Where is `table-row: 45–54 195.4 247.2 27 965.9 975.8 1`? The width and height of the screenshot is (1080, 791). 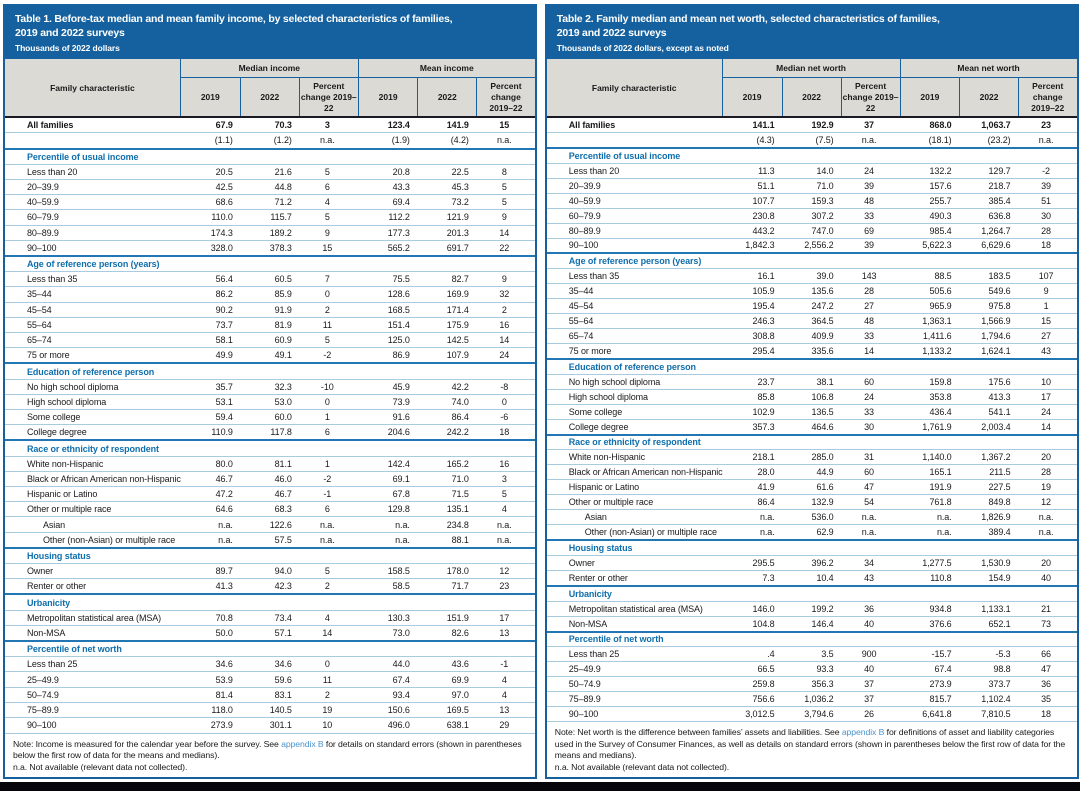 table-row: 45–54 195.4 247.2 27 965.9 975.8 1 is located at coordinates (811, 305).